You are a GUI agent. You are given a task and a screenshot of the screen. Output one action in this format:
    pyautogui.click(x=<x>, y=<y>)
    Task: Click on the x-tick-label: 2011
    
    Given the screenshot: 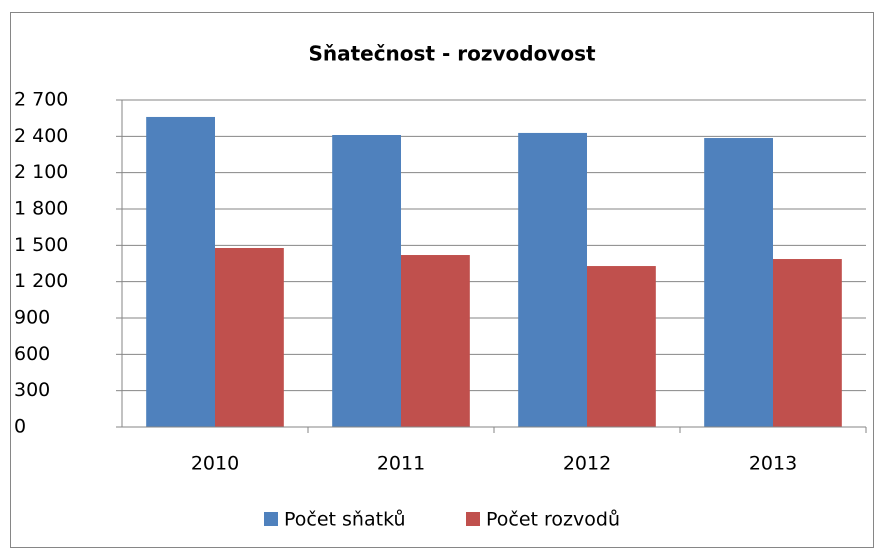 What is the action you would take?
    pyautogui.click(x=401, y=464)
    